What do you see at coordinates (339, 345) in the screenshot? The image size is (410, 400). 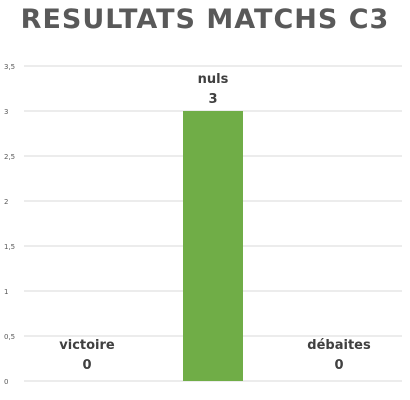 I see `category-label: débaites` at bounding box center [339, 345].